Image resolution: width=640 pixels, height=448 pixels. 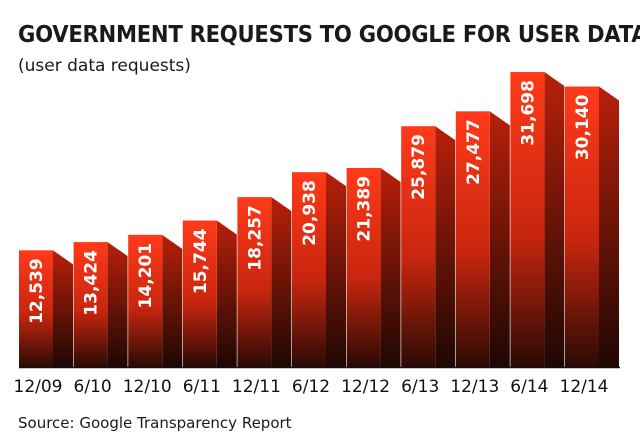 I want to click on bar-value-label: 14,201, so click(x=146, y=276).